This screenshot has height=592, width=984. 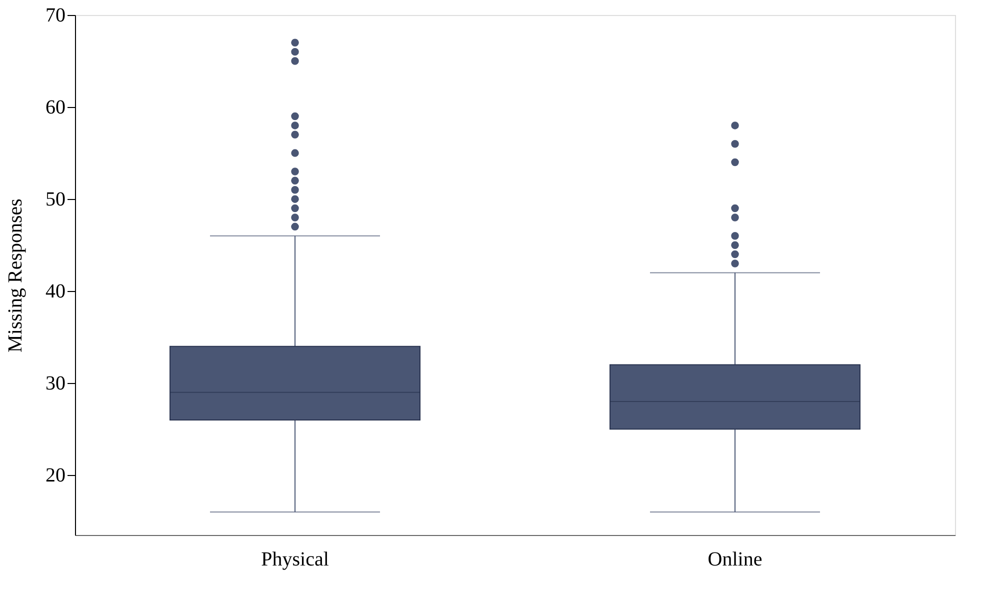 What do you see at coordinates (15, 275) in the screenshot?
I see `y-axis-title: Missing Responses` at bounding box center [15, 275].